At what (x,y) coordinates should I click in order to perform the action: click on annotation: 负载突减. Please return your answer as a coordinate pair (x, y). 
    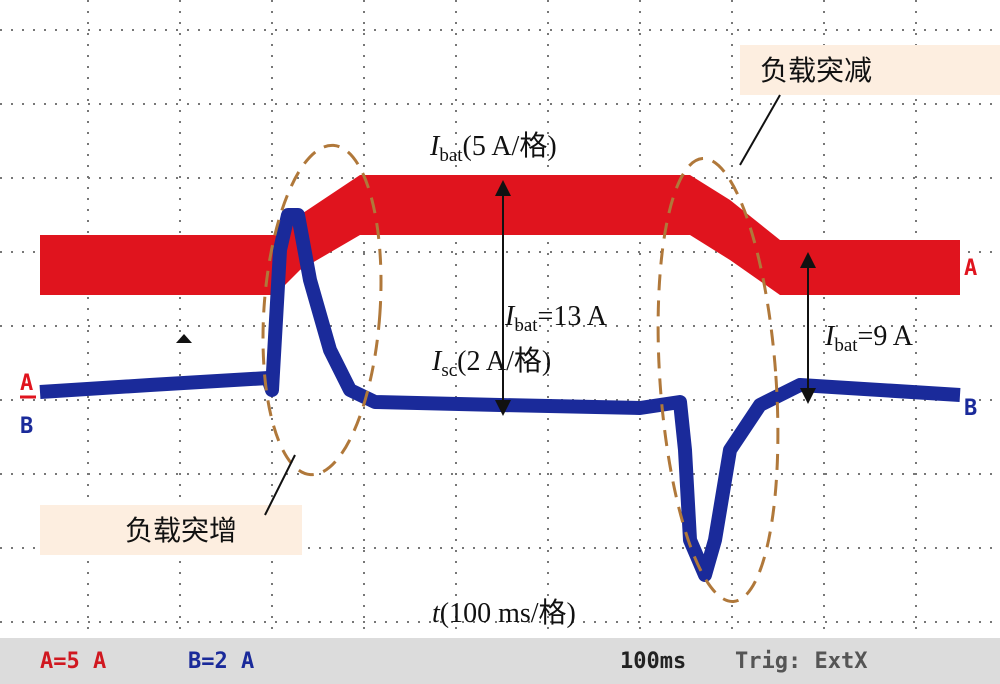
    Looking at the image, I should click on (816, 70).